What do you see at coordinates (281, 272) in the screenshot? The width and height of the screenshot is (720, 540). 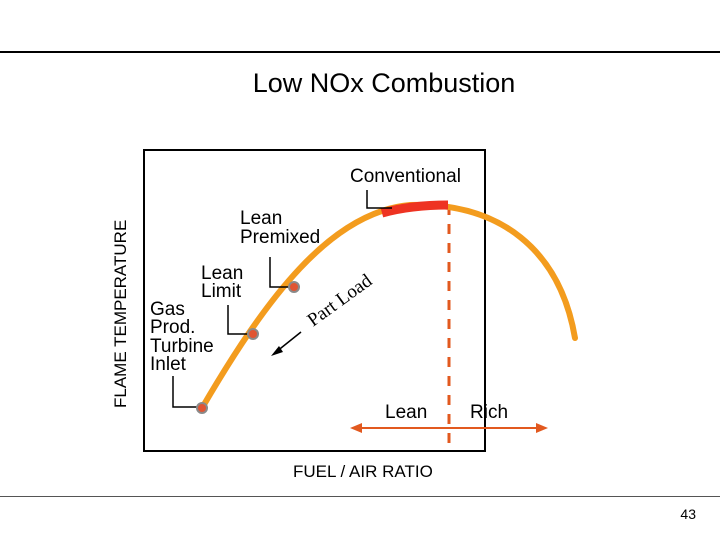 I see `lean-limit-leader` at bounding box center [281, 272].